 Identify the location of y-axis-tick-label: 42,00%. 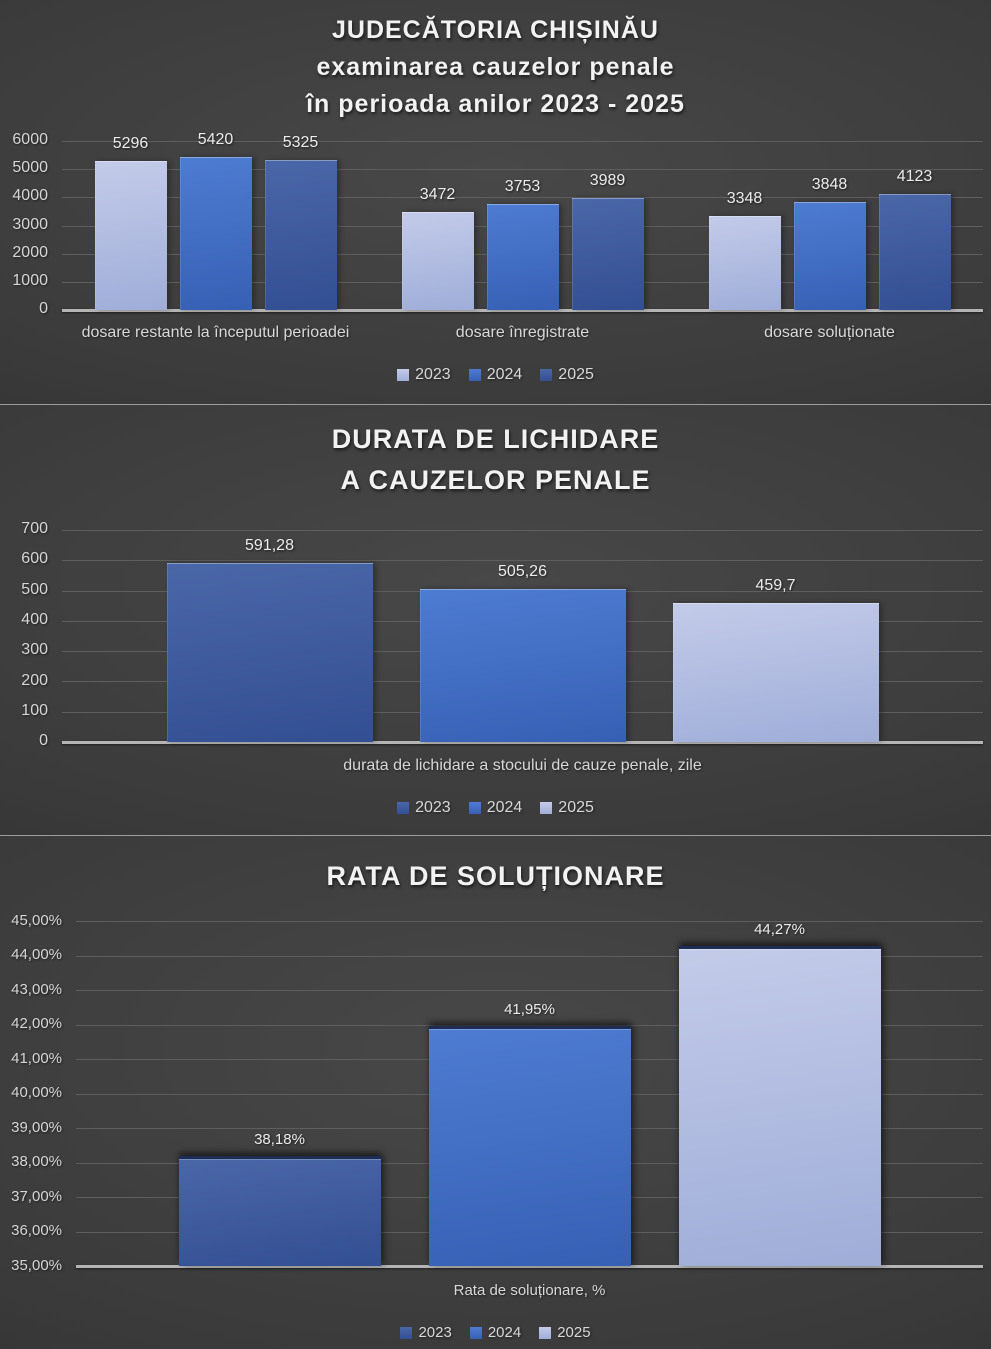
(36, 1024).